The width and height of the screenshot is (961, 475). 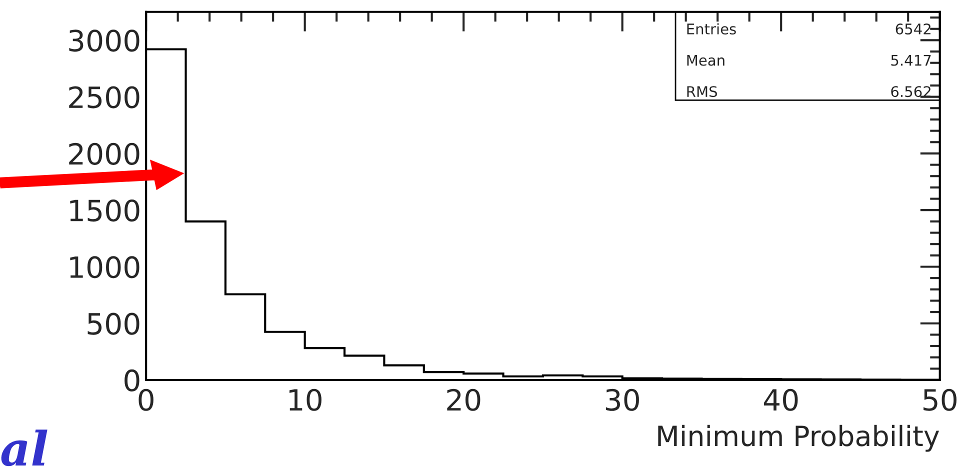 What do you see at coordinates (911, 60) in the screenshot?
I see `annotation: 5.417` at bounding box center [911, 60].